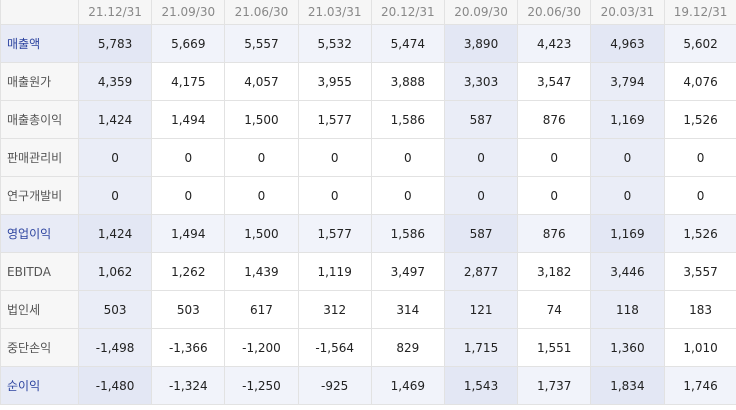 This screenshot has width=736, height=410. What do you see at coordinates (699, 43) in the screenshot?
I see `table-cell: 5,602` at bounding box center [699, 43].